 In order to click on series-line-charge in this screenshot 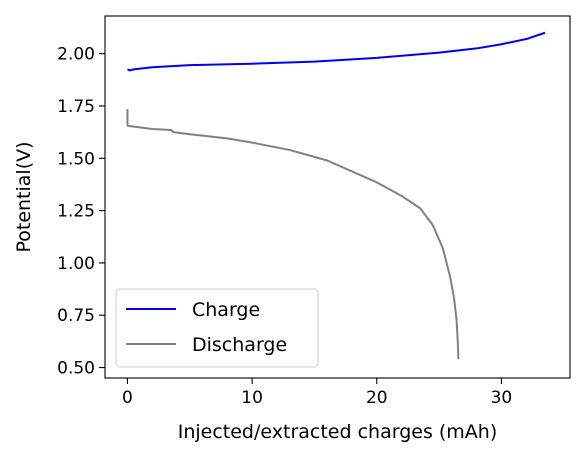, I will do `click(336, 51)`.